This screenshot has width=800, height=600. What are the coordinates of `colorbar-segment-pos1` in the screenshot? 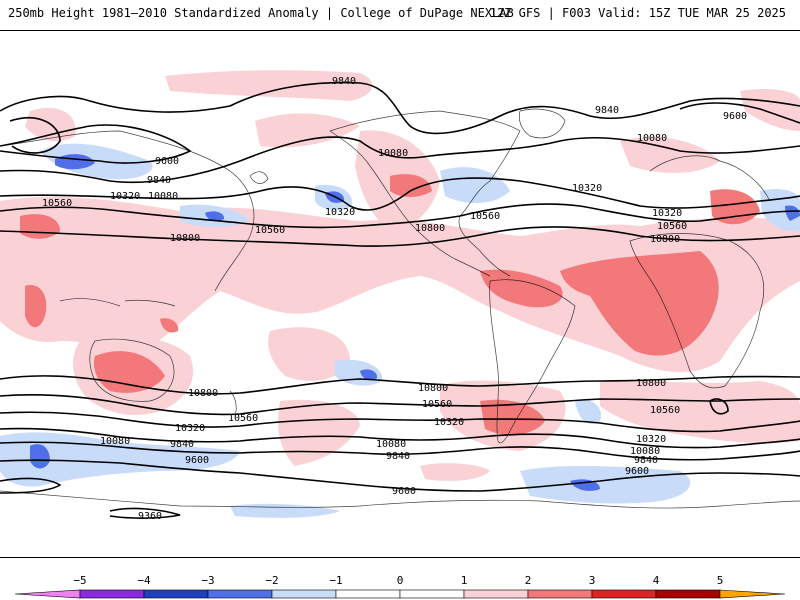 It's located at (496, 594).